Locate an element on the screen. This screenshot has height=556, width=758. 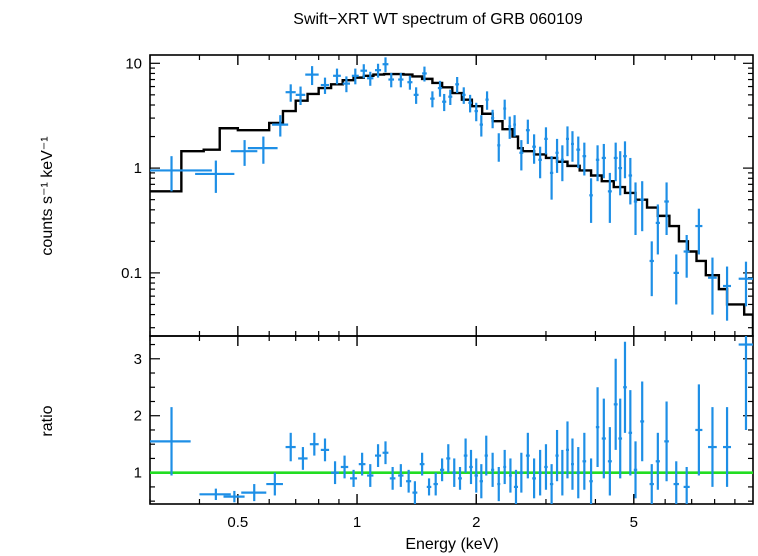
y-tick-label: 1 is located at coordinates (138, 168).